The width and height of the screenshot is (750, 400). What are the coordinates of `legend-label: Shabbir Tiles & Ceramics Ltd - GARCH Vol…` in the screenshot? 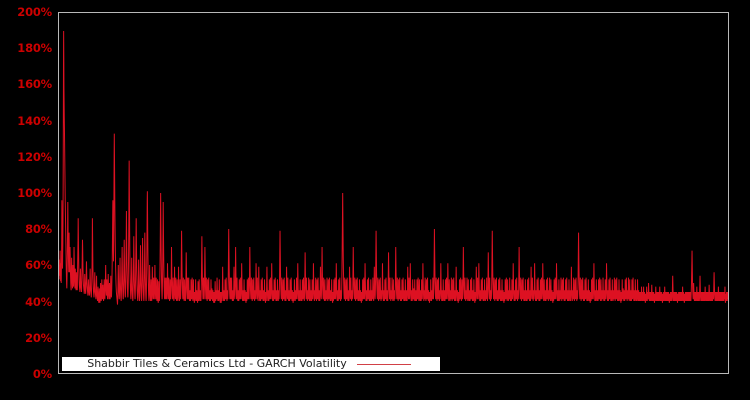 It's located at (217, 363).